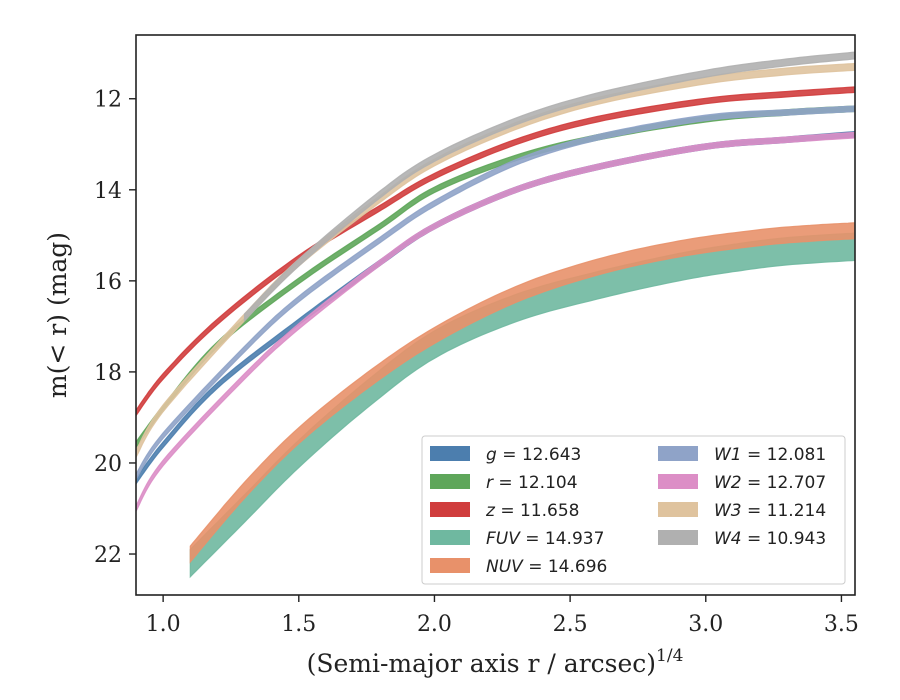 The height and width of the screenshot is (700, 900). I want to click on legend-swatch-fuv, so click(450, 537).